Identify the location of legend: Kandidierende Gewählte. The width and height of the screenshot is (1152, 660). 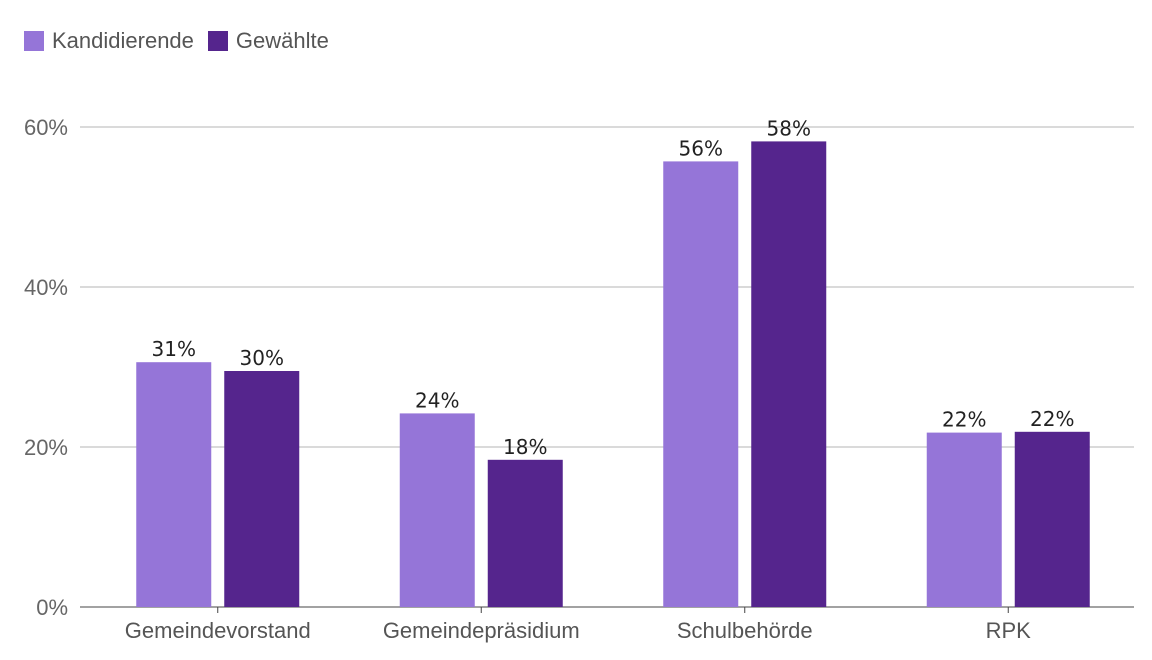
(183, 41).